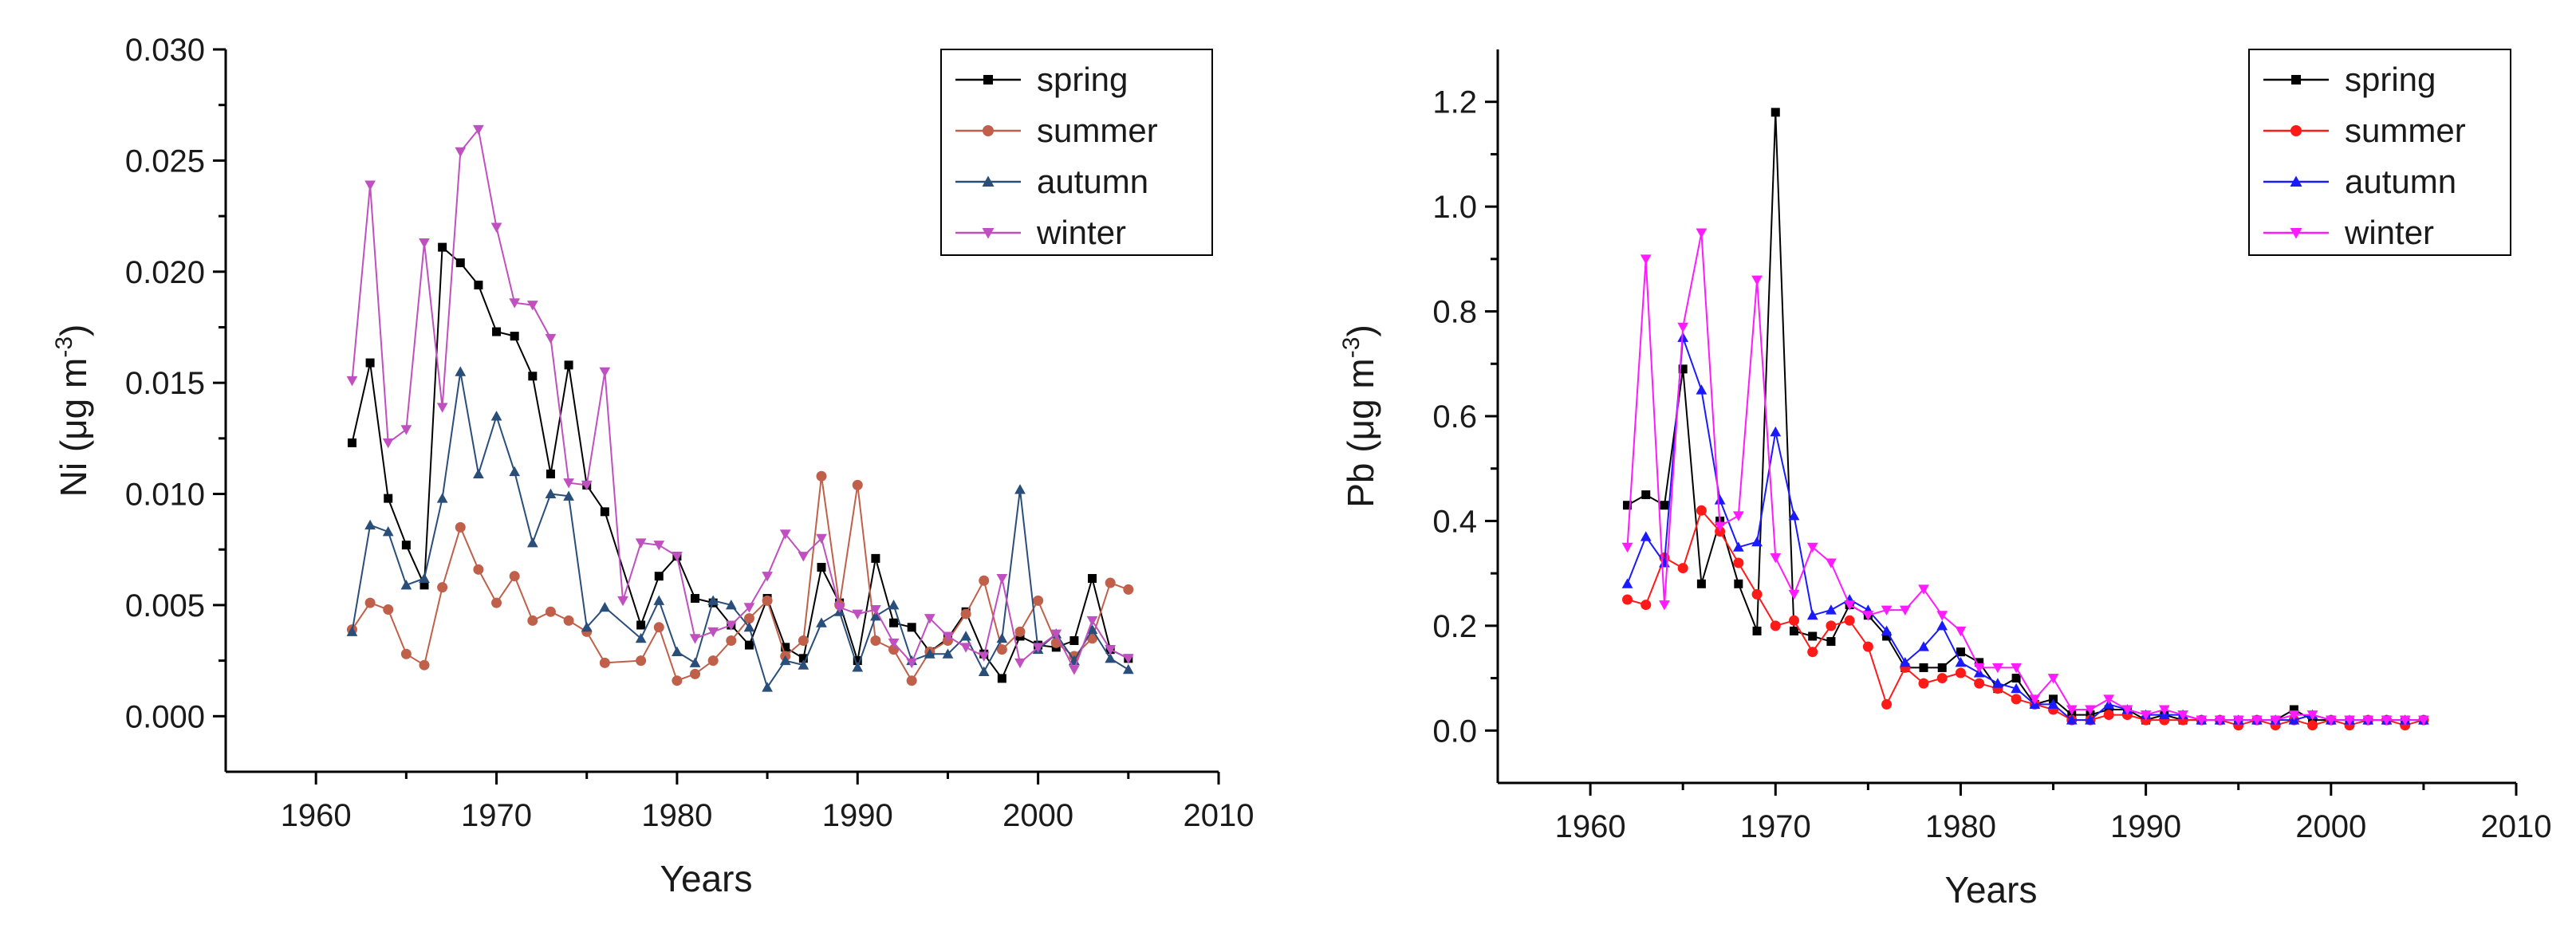 Image resolution: width=2576 pixels, height=940 pixels. Describe the element at coordinates (165, 383) in the screenshot. I see `y-tick-label: 0.015` at that location.